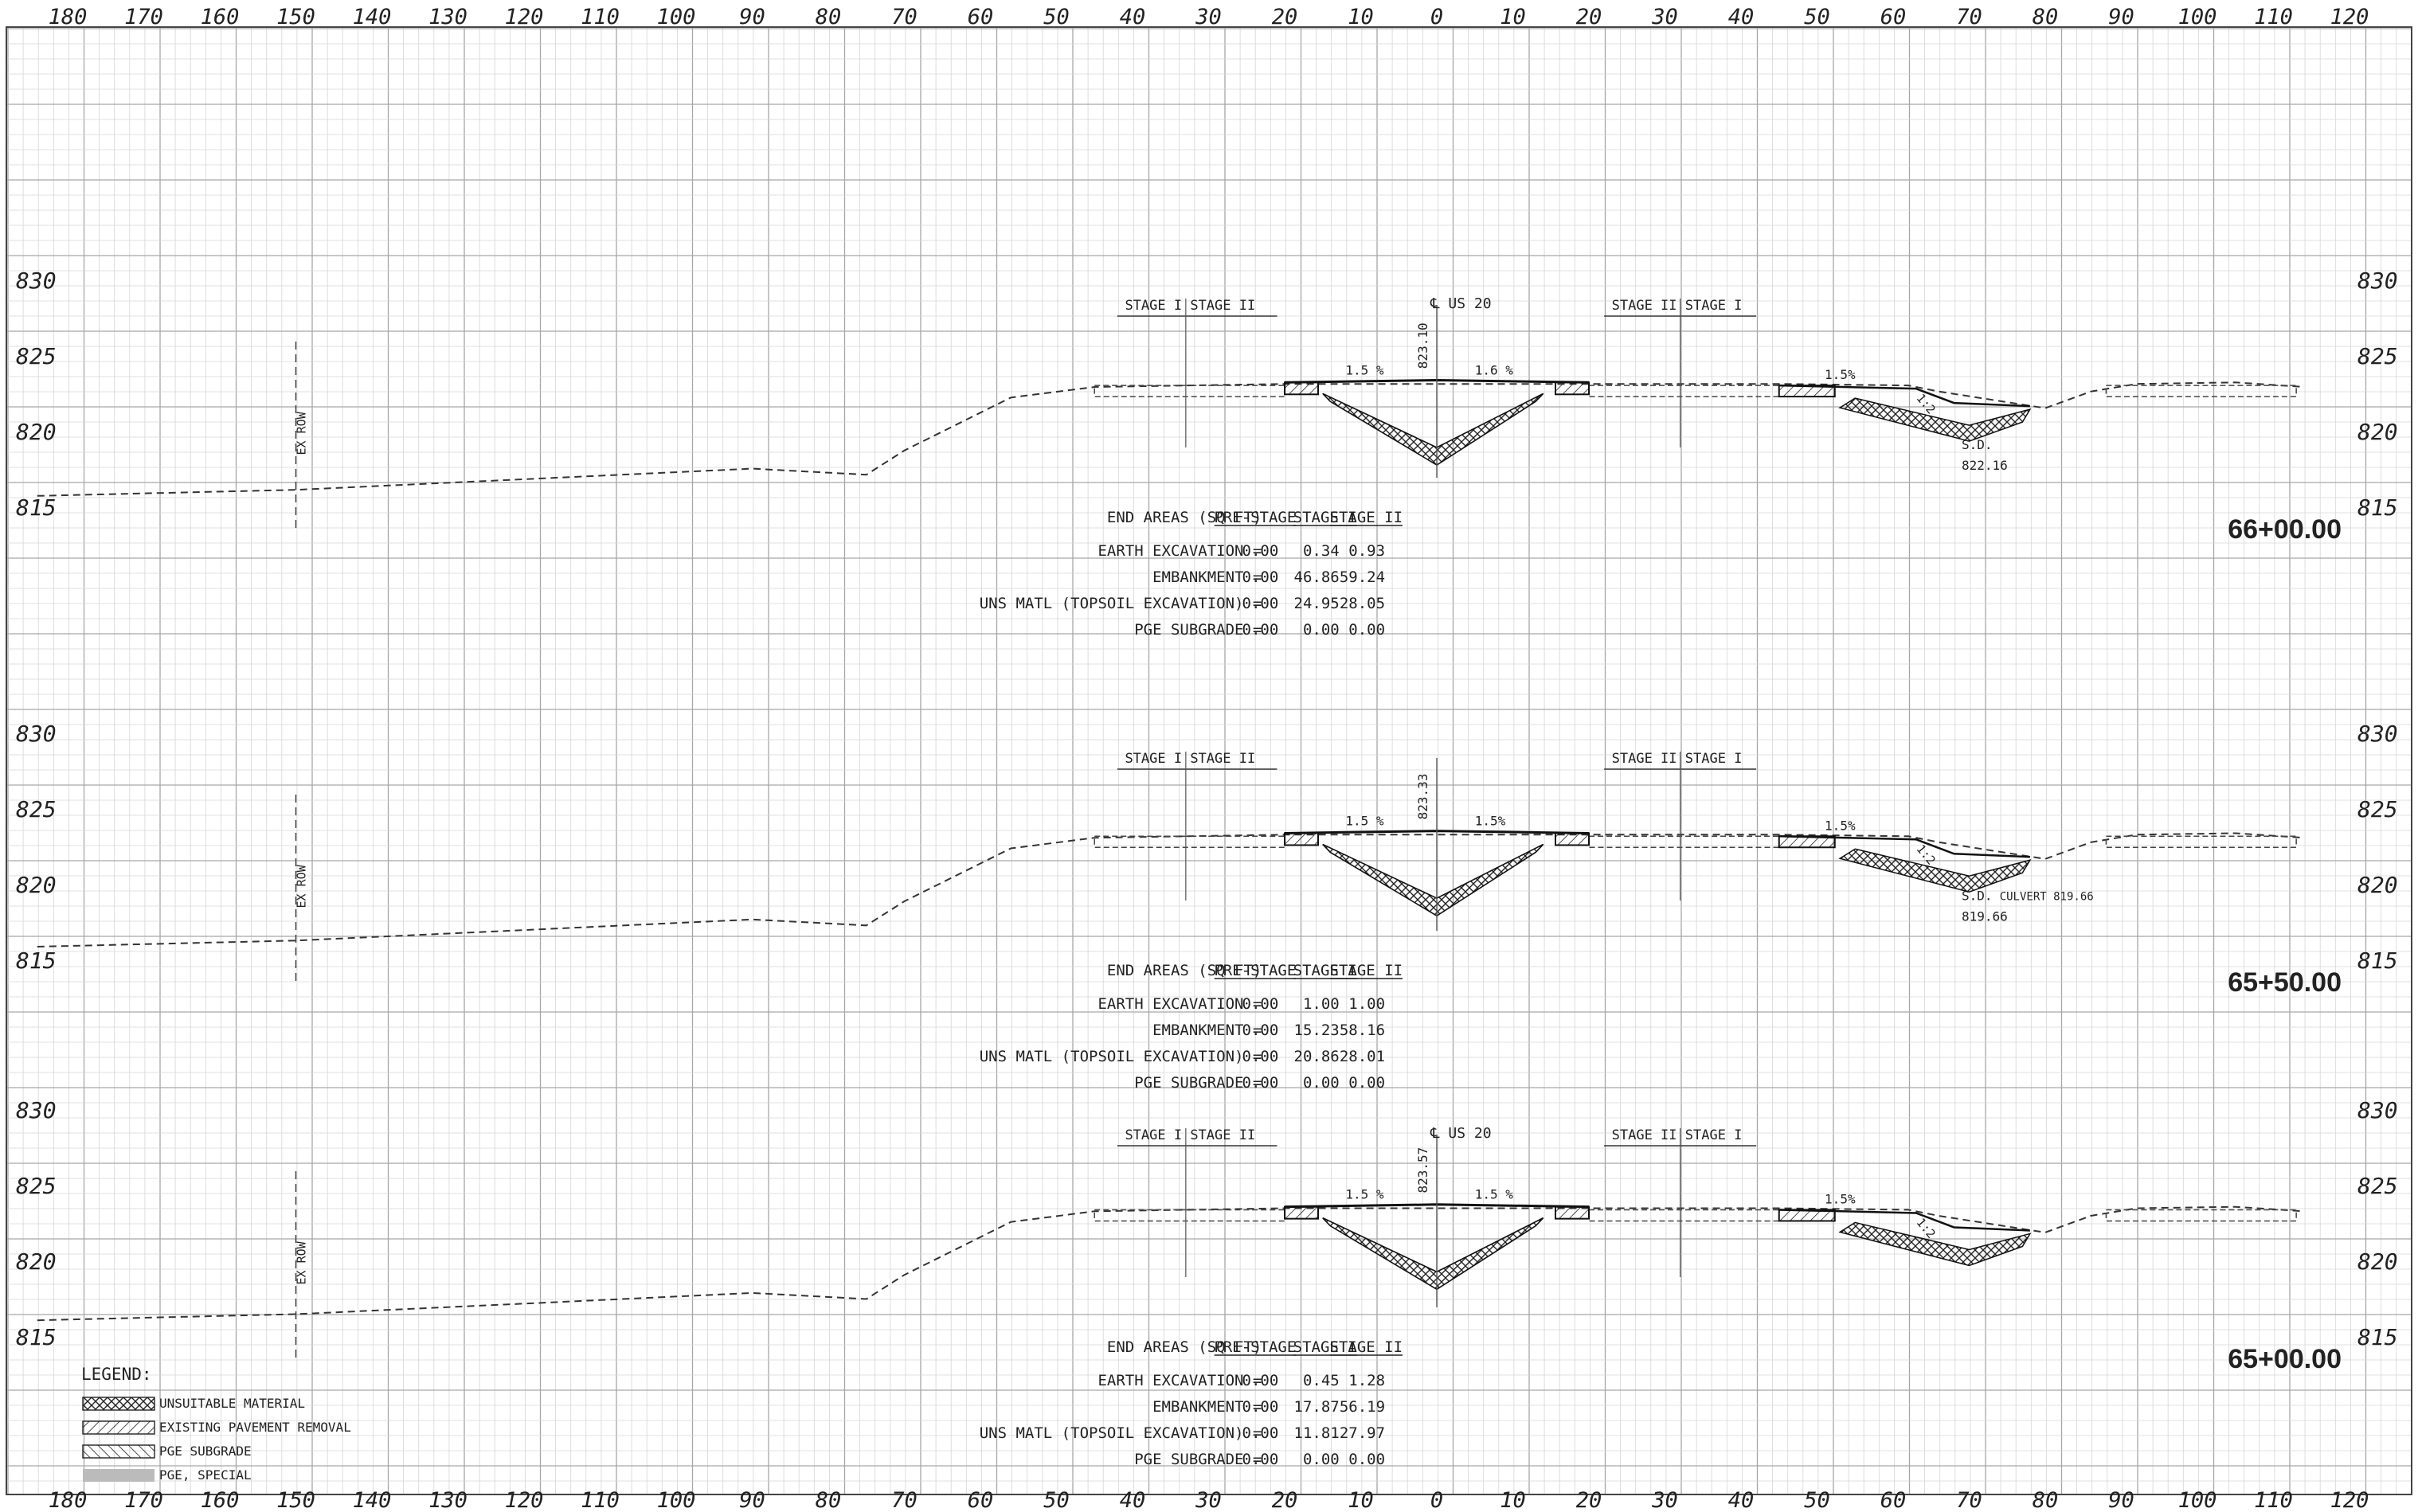 The width and height of the screenshot is (2418, 1512). Describe the element at coordinates (2047, 896) in the screenshot. I see `culvert-label: CULVERT 819.66` at that location.